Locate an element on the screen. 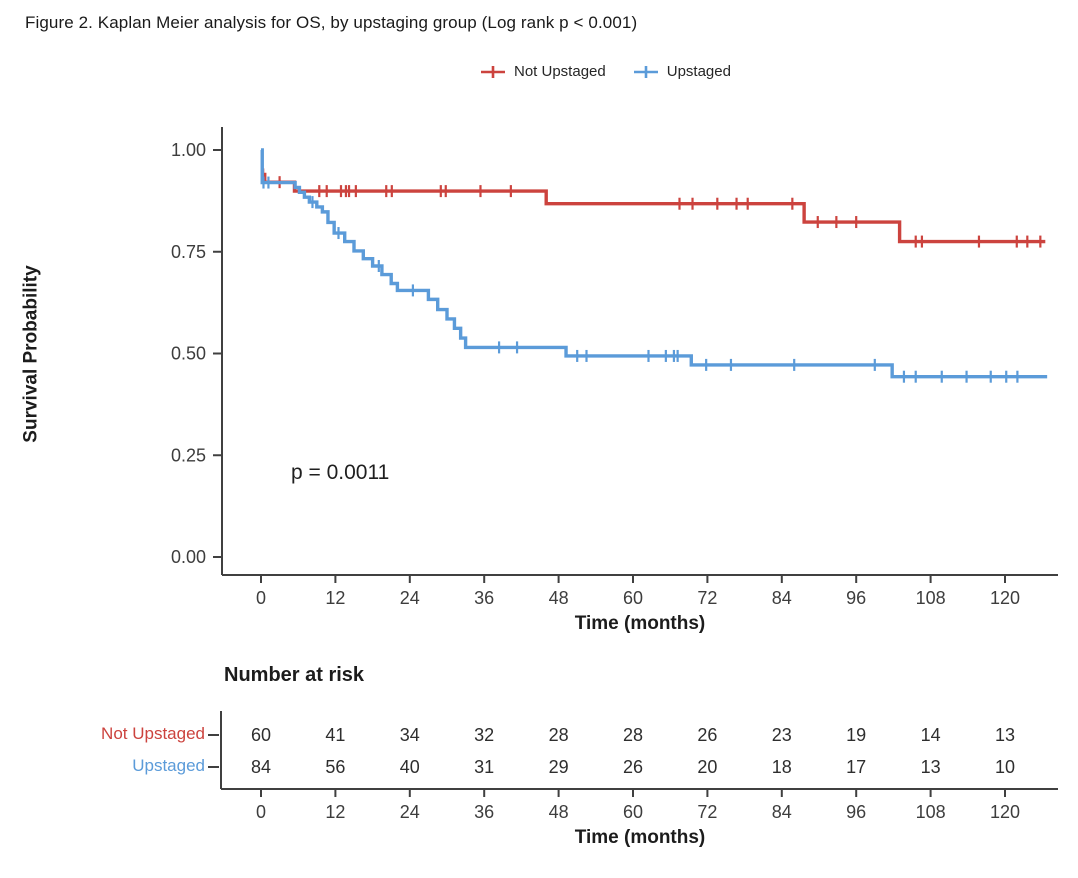 This screenshot has width=1078, height=878. risk-x-tick-label: 48 is located at coordinates (559, 812).